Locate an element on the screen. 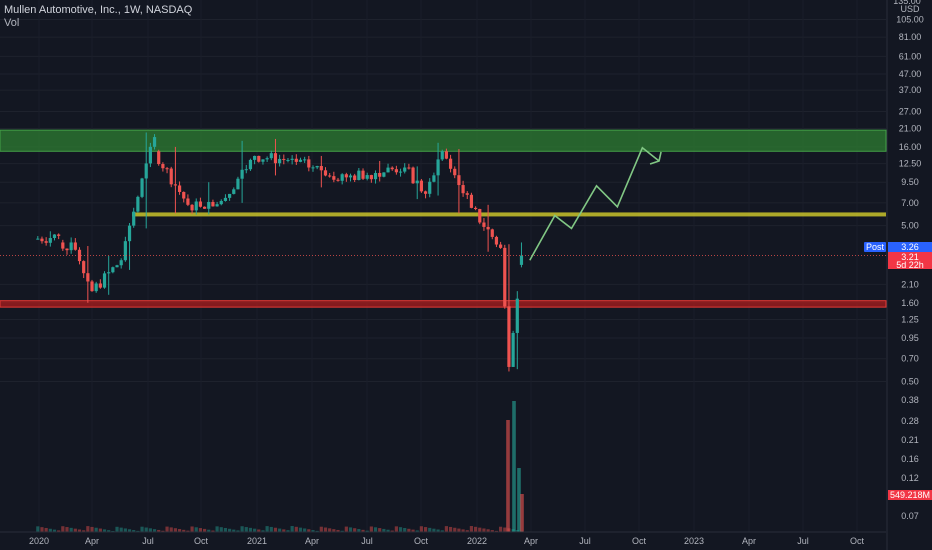  volume-tick-label: 0.12 is located at coordinates (910, 478).